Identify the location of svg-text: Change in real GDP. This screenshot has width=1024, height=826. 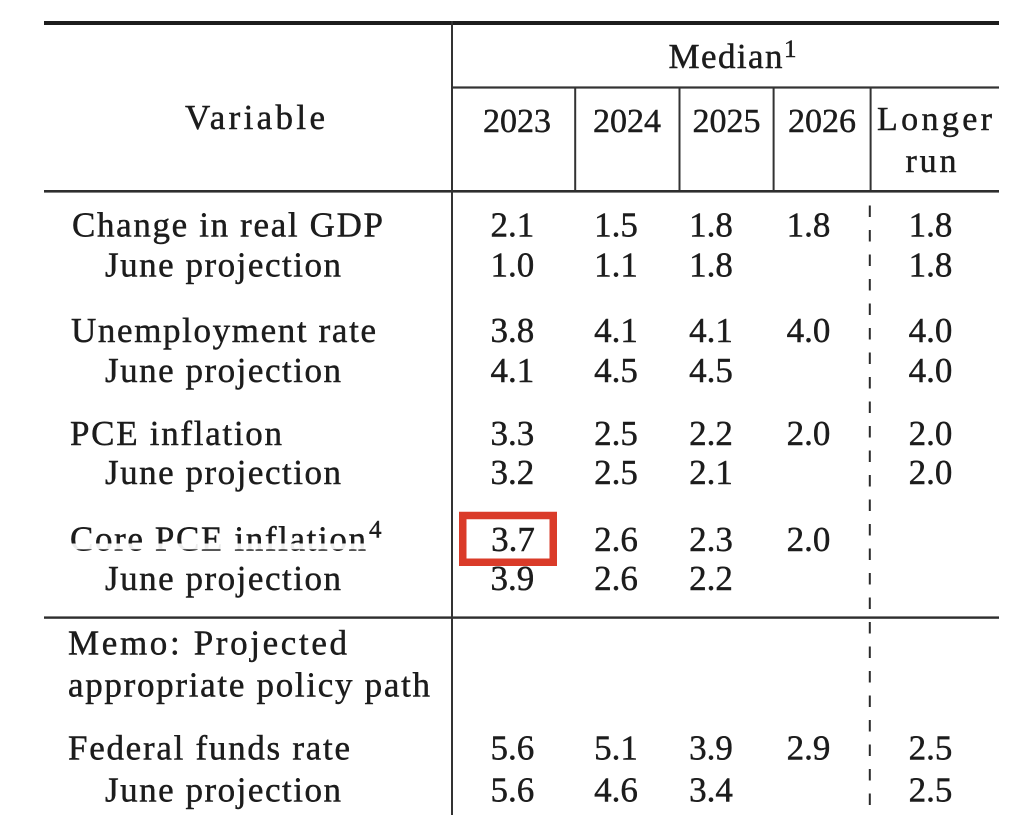
(227, 225).